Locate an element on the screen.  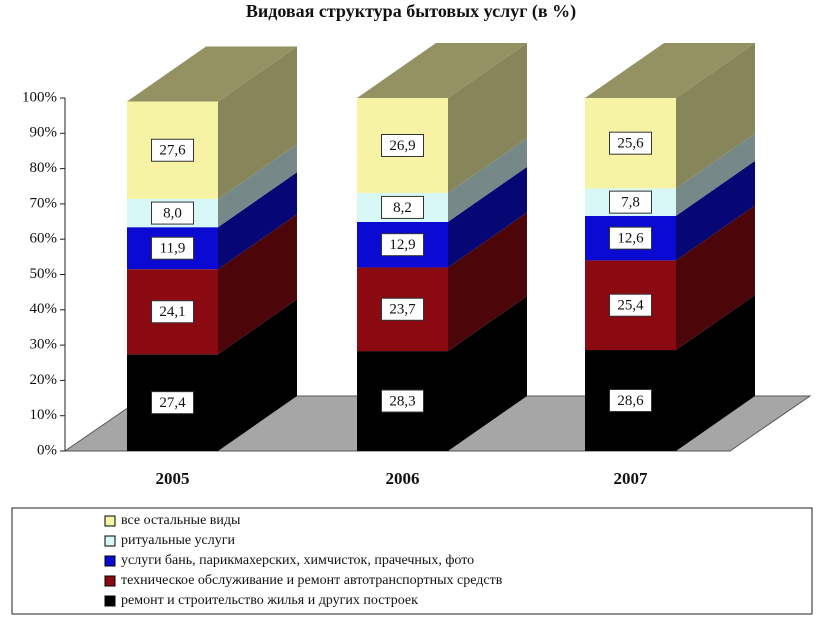
value-label: 8,0 is located at coordinates (172, 214).